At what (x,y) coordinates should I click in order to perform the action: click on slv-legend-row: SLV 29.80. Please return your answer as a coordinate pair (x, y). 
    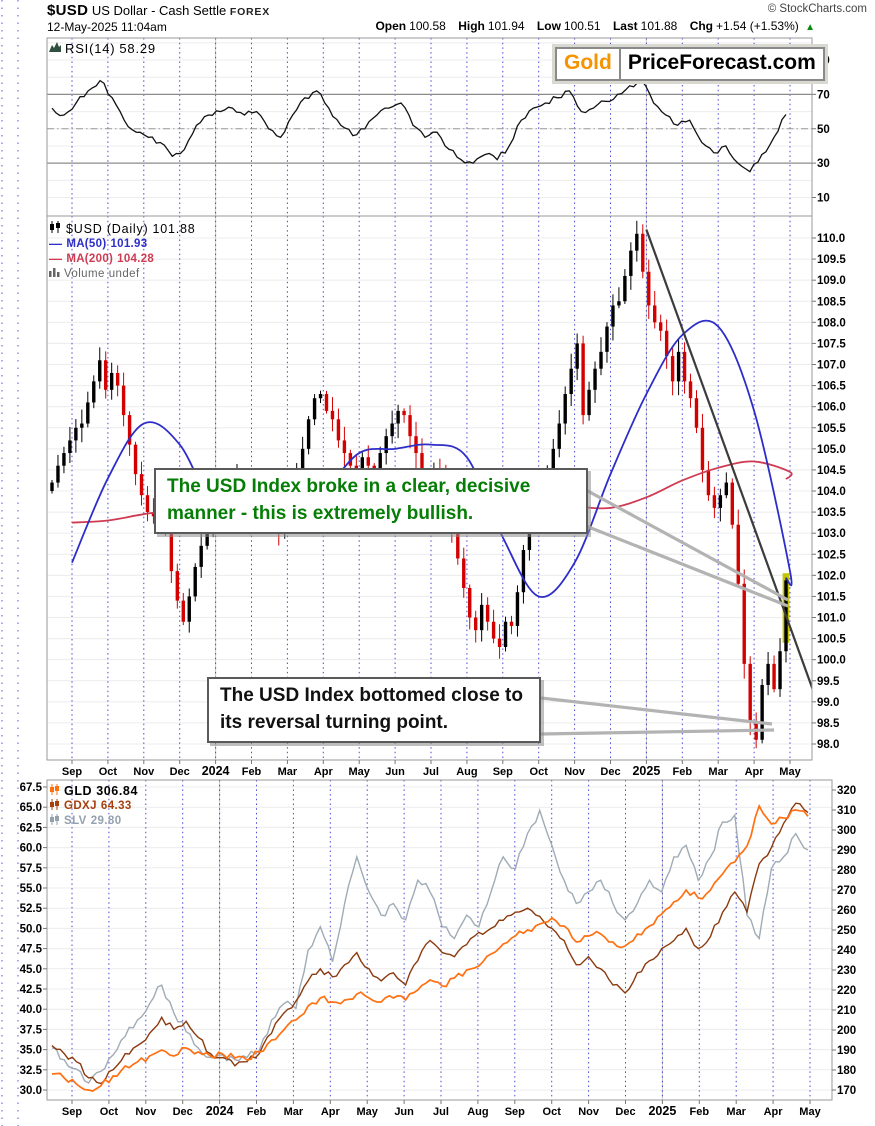
    Looking at the image, I should click on (93, 820).